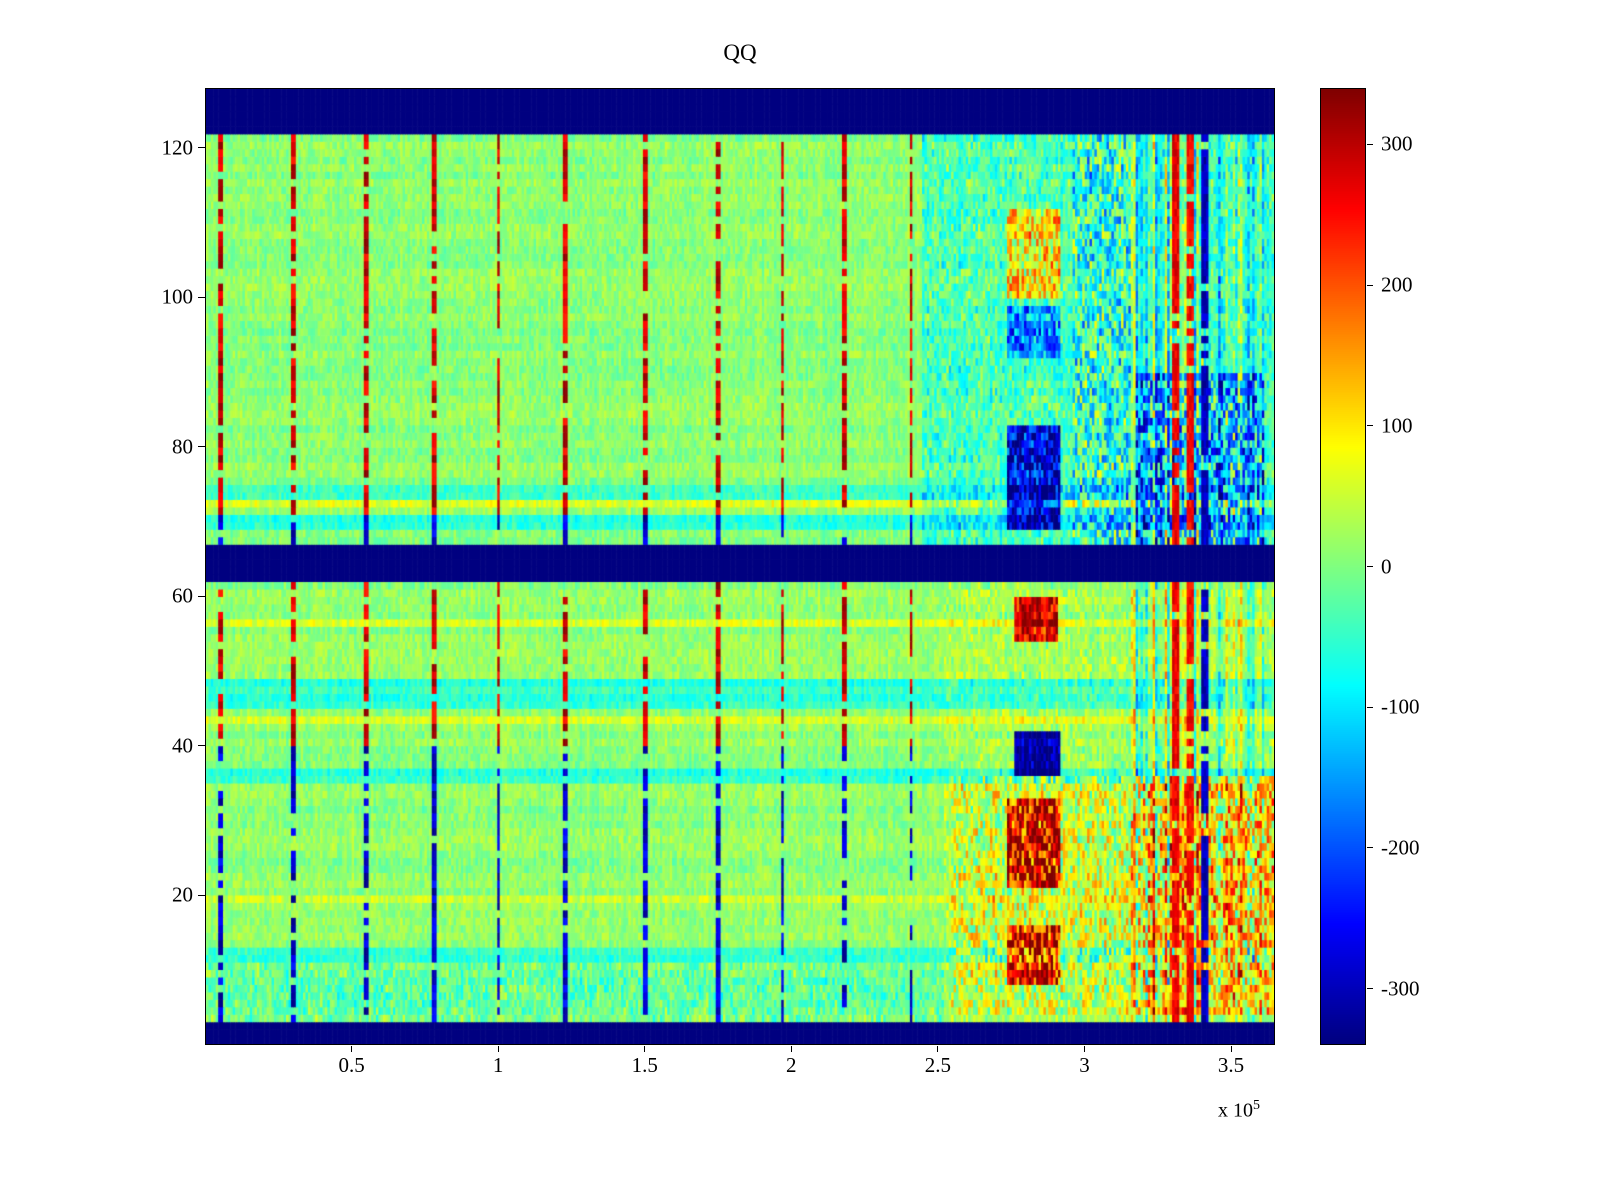 Image resolution: width=1600 pixels, height=1200 pixels. I want to click on x-tick-label: 1, so click(498, 1065).